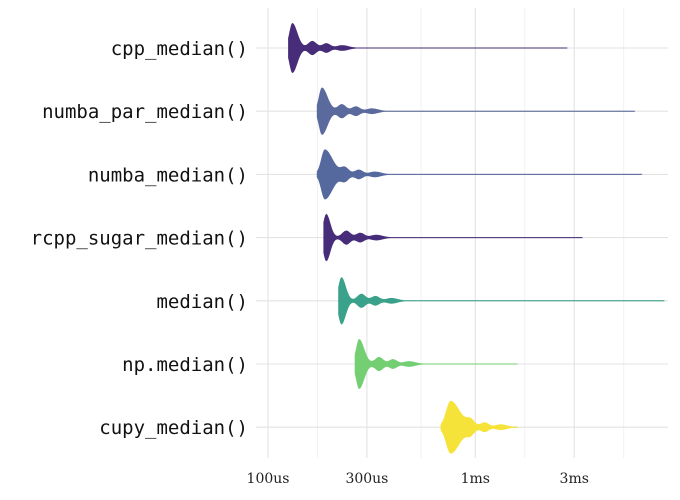  I want to click on x-axis-tick-labels: 100us 300us 1ms 3ms, so click(418, 479).